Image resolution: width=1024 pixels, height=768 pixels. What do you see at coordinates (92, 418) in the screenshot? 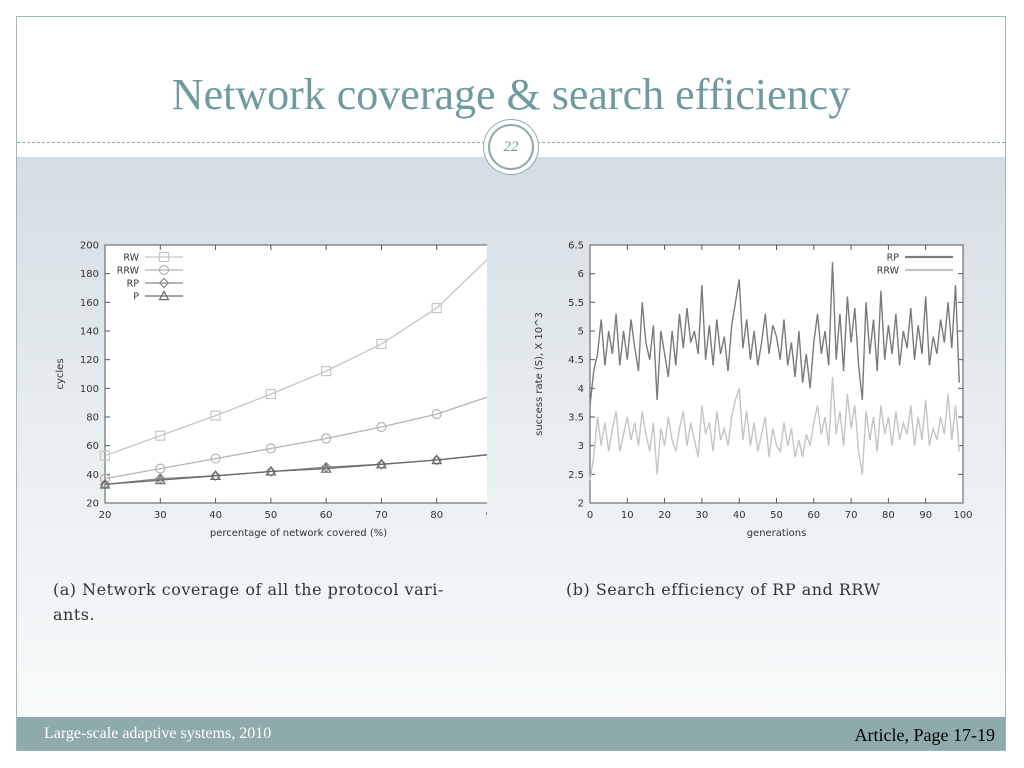
I see `y-tick-label: 80` at bounding box center [92, 418].